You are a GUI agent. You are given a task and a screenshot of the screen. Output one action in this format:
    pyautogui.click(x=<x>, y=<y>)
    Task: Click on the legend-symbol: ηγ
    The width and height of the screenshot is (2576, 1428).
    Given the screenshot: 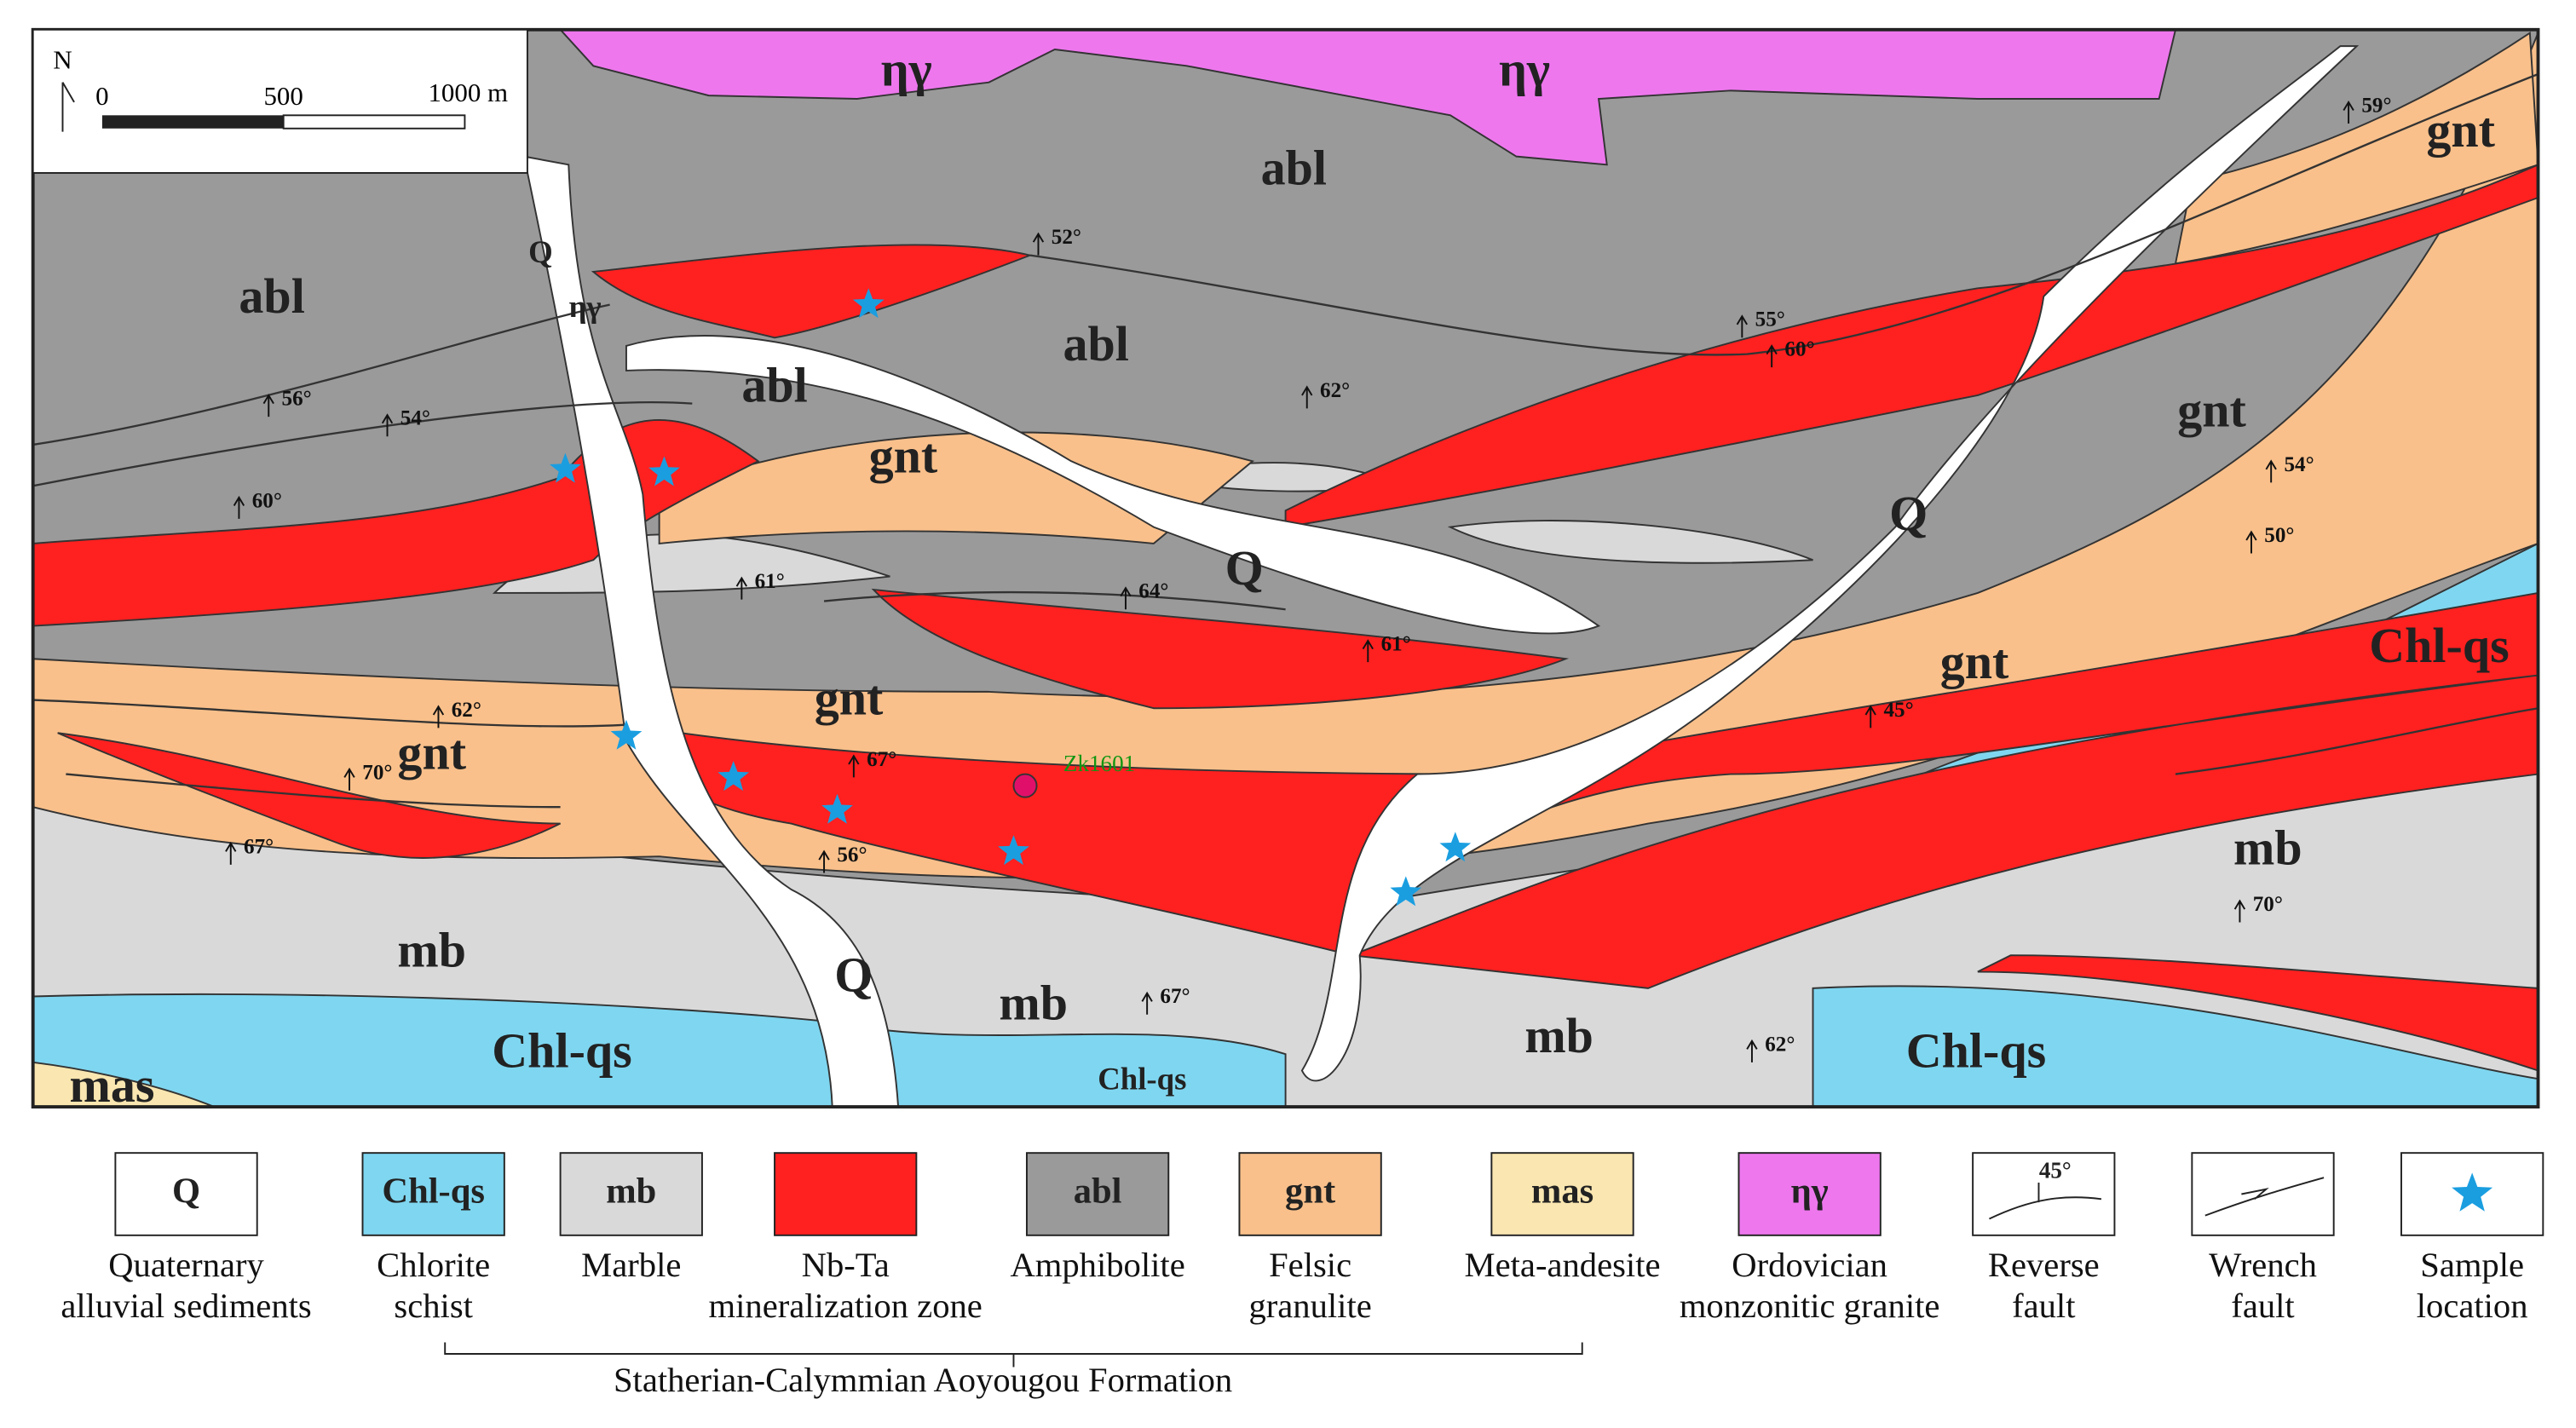 What is the action you would take?
    pyautogui.click(x=1810, y=1191)
    